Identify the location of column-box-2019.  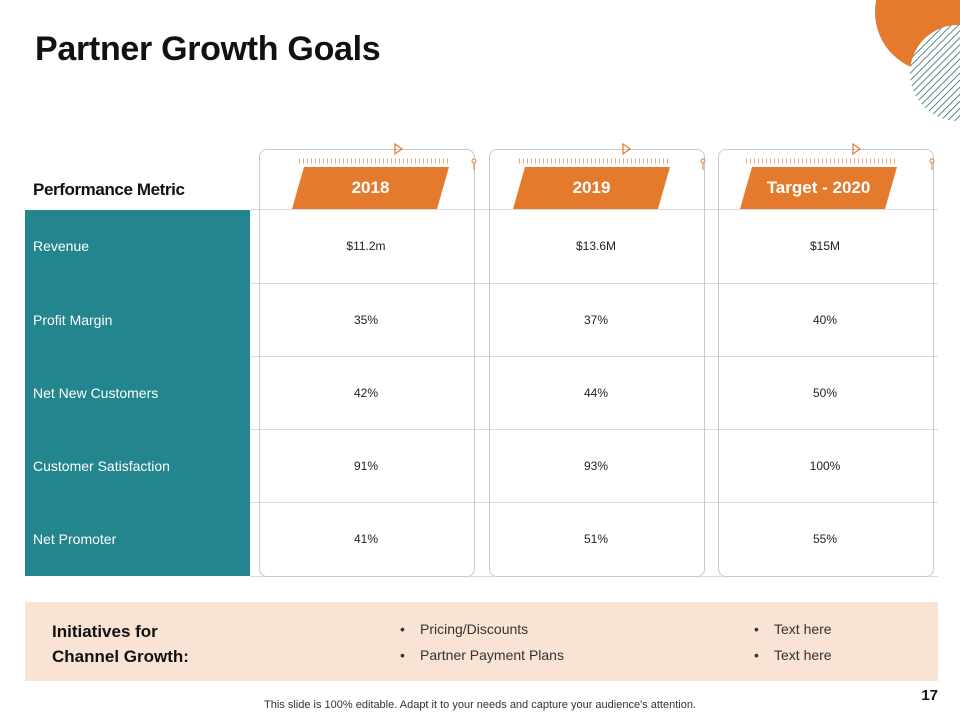
(597, 363).